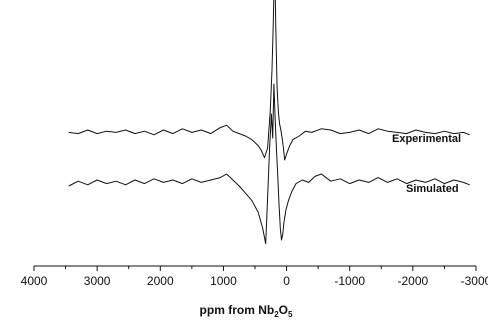  Describe the element at coordinates (432, 189) in the screenshot. I see `series-label-simulated: Simulated` at that location.